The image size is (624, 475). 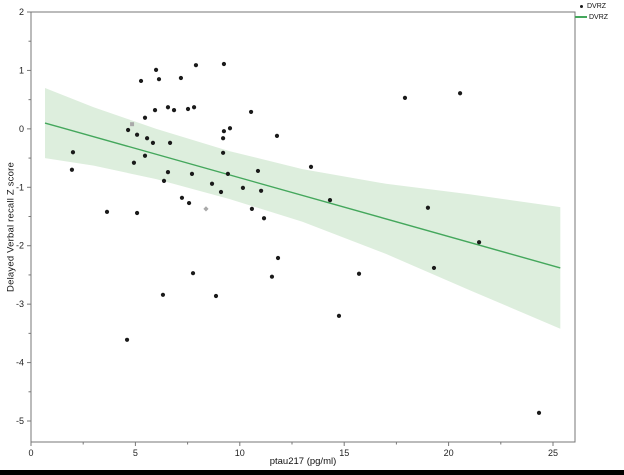 What do you see at coordinates (581, 6) in the screenshot?
I see `scatter-dot-icon` at bounding box center [581, 6].